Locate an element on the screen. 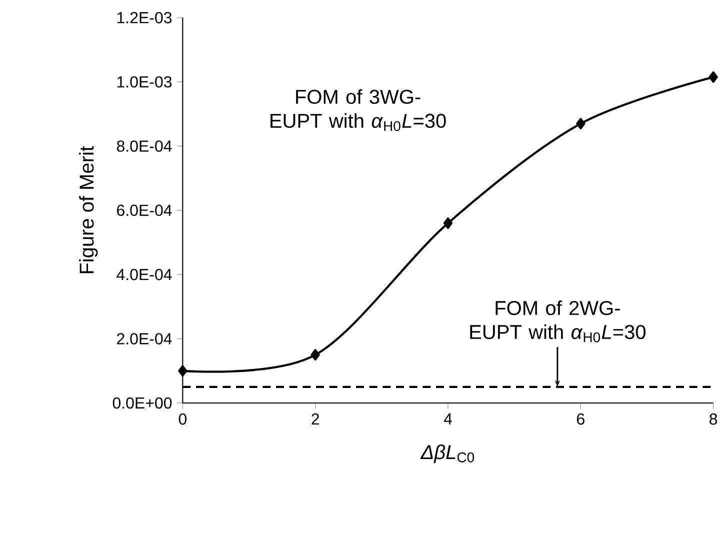  y-tick-label: 0.0E+00 is located at coordinates (142, 403).